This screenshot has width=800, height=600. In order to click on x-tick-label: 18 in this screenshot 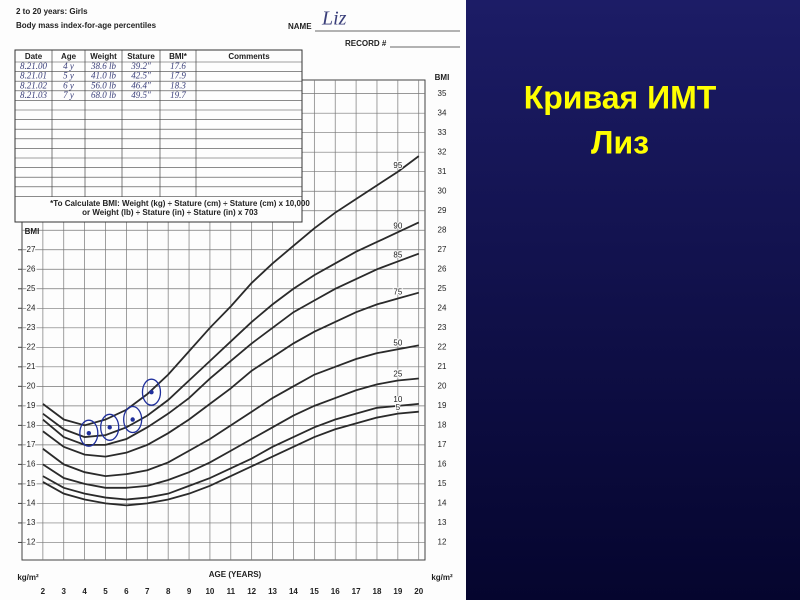, I will do `click(377, 591)`.